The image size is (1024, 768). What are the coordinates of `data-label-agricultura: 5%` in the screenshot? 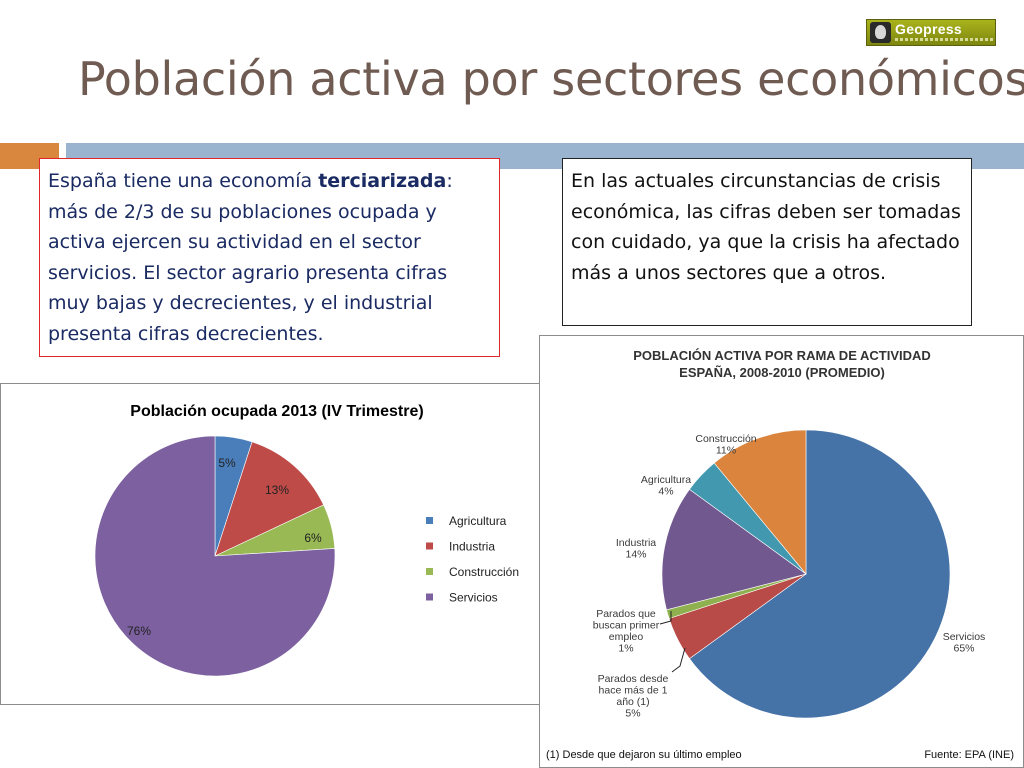 It's located at (227, 463).